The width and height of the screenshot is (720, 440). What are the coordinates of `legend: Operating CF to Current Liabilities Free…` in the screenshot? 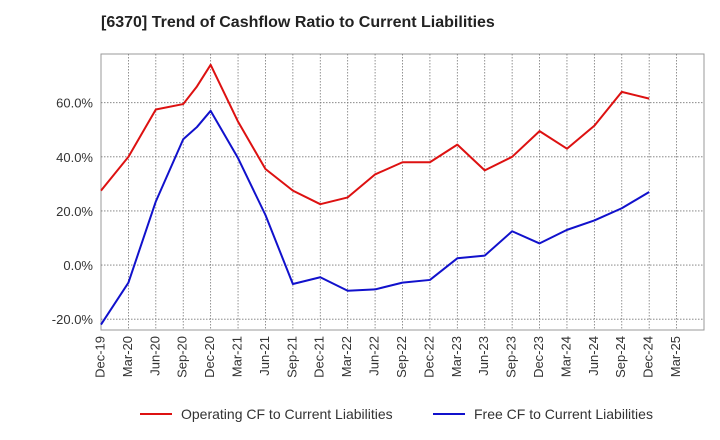 It's located at (396, 414).